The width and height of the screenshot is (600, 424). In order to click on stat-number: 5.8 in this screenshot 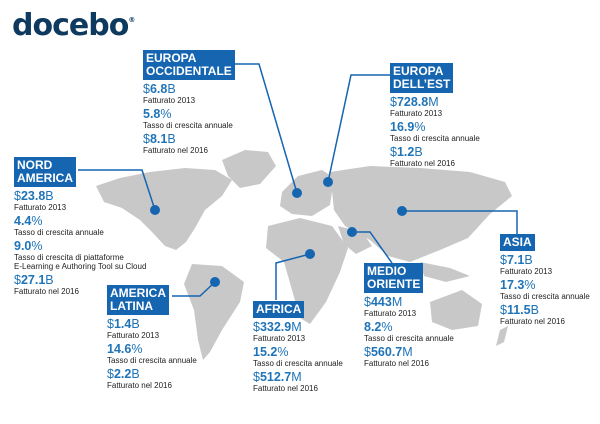, I will do `click(152, 114)`.